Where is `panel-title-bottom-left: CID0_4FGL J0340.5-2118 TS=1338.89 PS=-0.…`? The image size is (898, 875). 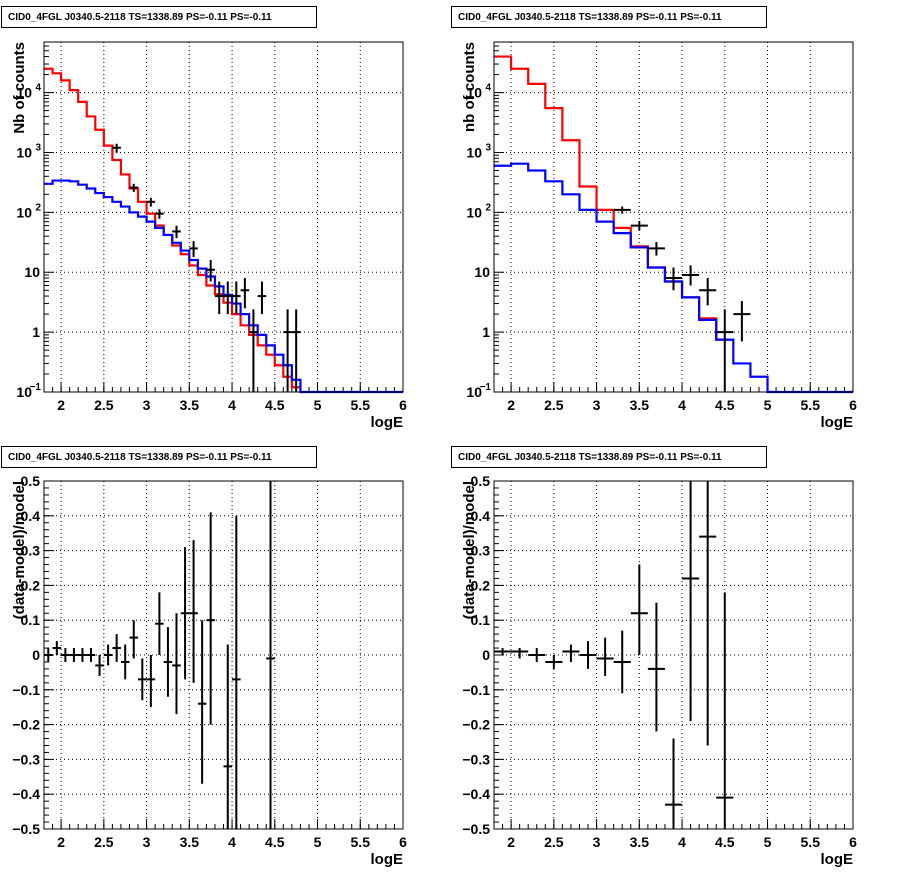 panel-title-bottom-left: CID0_4FGL J0340.5-2118 TS=1338.89 PS=-0.… is located at coordinates (159, 457).